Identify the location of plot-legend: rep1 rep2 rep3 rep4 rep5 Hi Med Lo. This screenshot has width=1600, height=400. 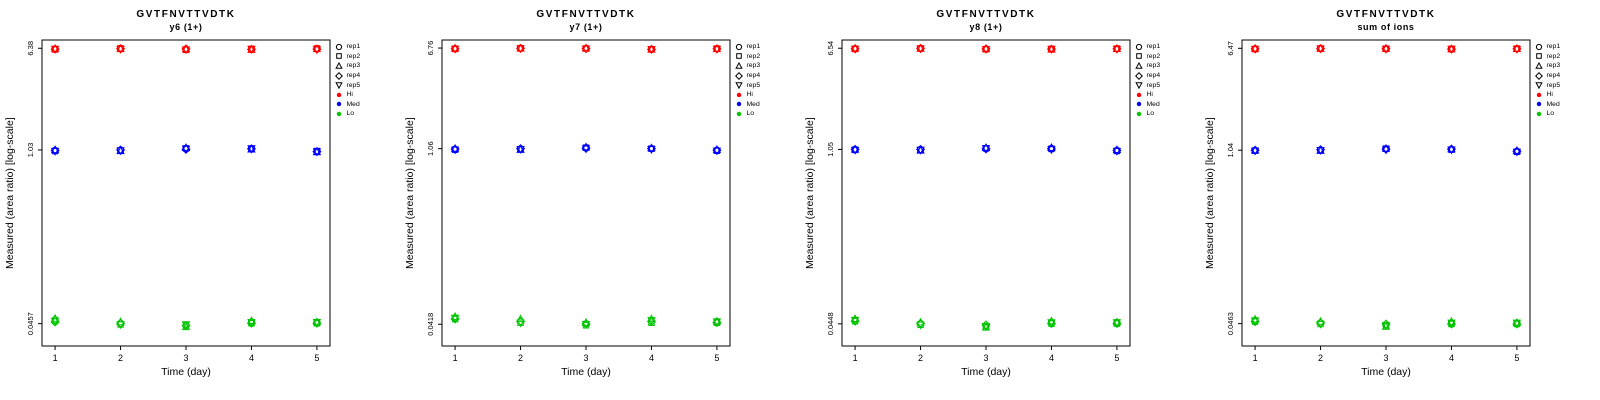
(1147, 80).